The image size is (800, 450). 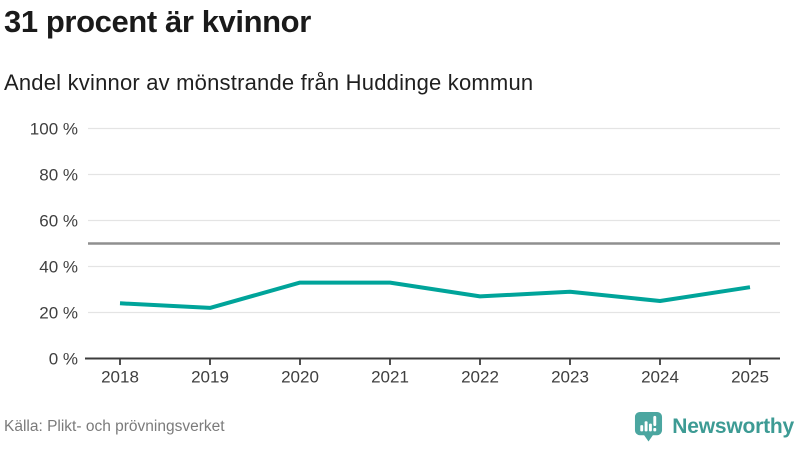 What do you see at coordinates (435, 295) in the screenshot?
I see `data-line` at bounding box center [435, 295].